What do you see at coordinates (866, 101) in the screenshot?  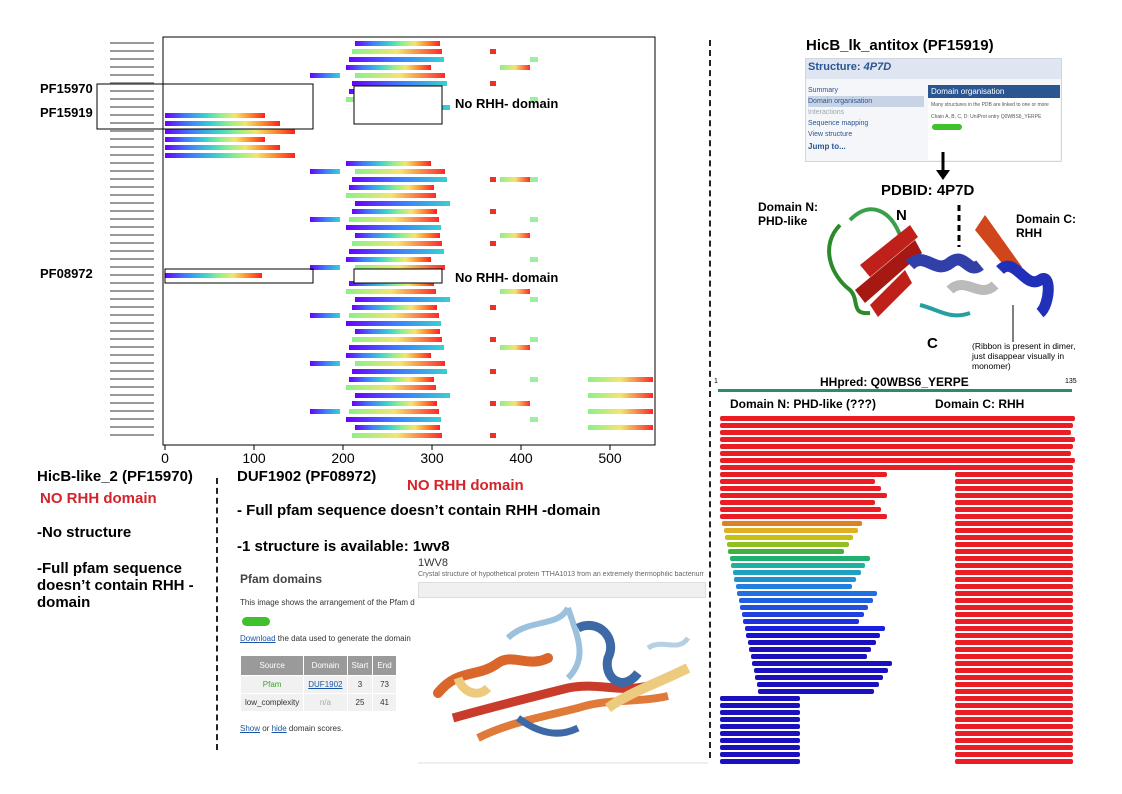 I see `menu-domain-org: Domain organisation` at bounding box center [866, 101].